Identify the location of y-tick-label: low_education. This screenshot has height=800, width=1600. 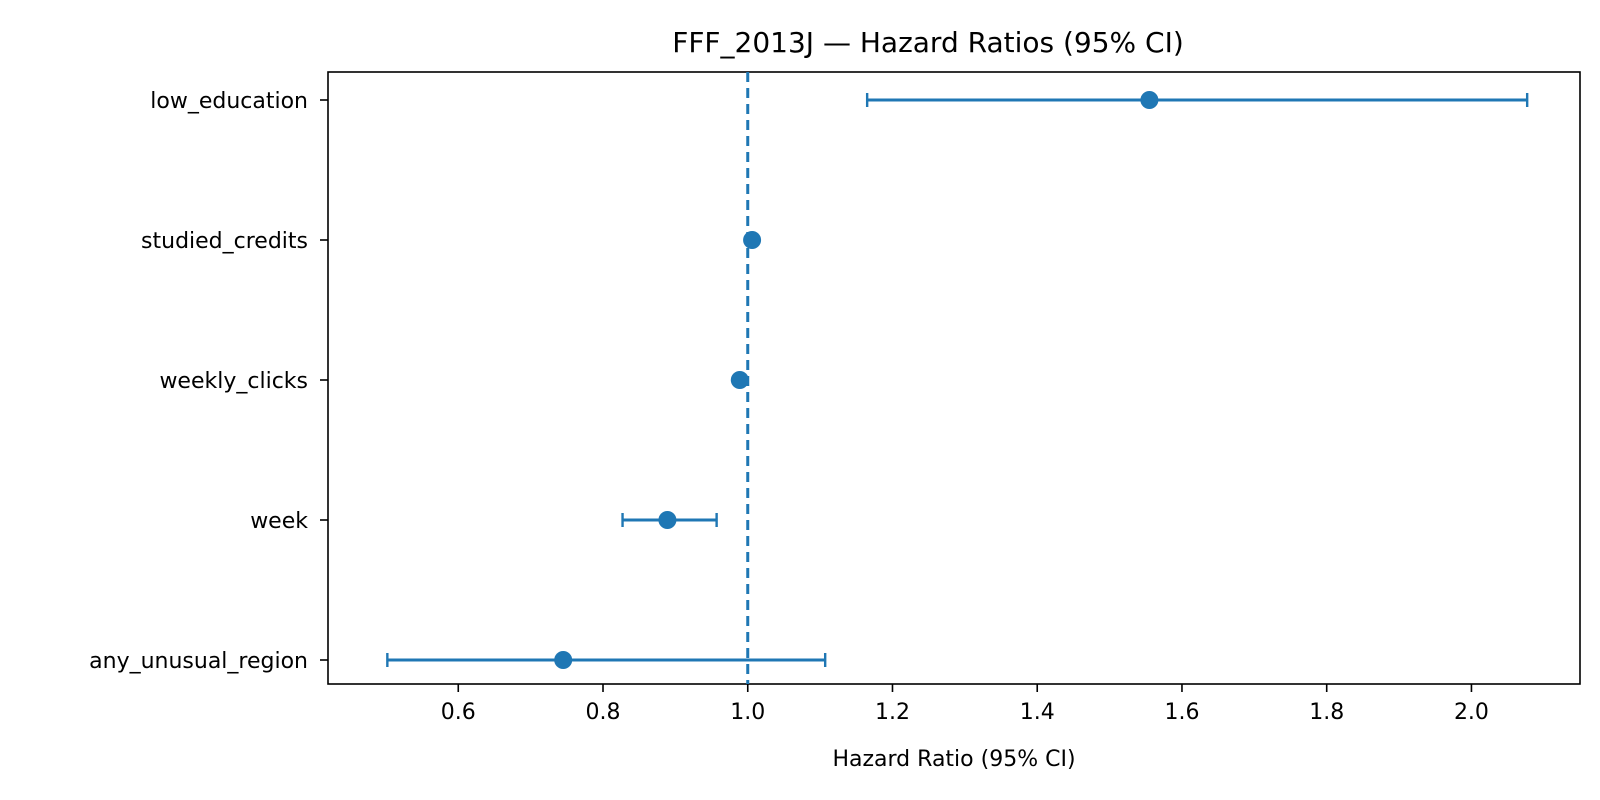
(229, 101).